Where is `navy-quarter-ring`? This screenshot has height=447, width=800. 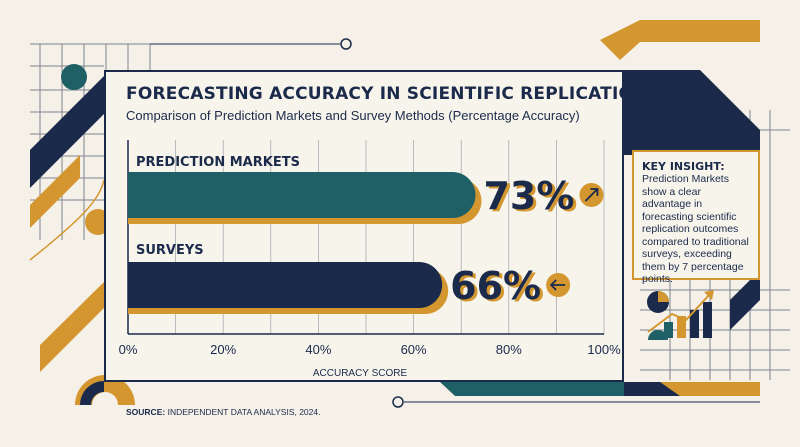 navy-quarter-ring is located at coordinates (92, 393).